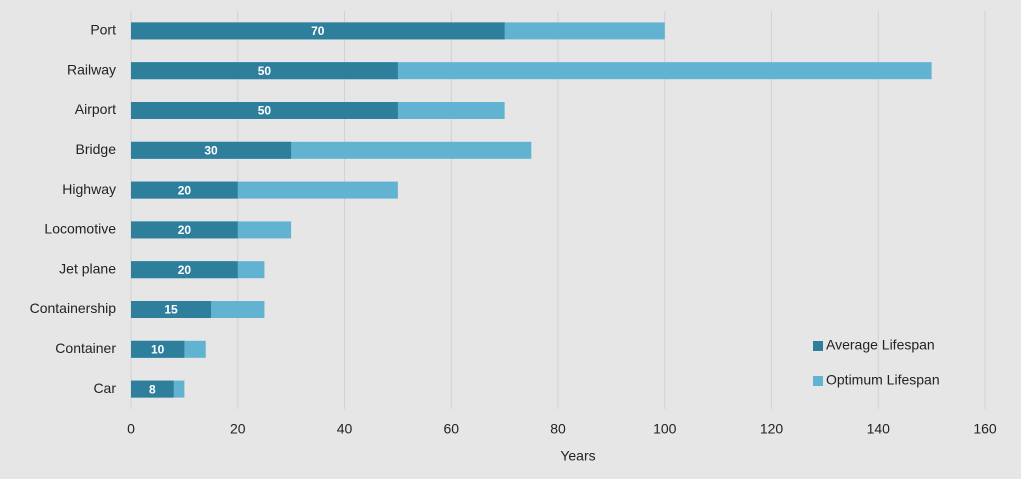 The image size is (1021, 479). Describe the element at coordinates (96, 149) in the screenshot. I see `y-tick-label: Bridge` at that location.